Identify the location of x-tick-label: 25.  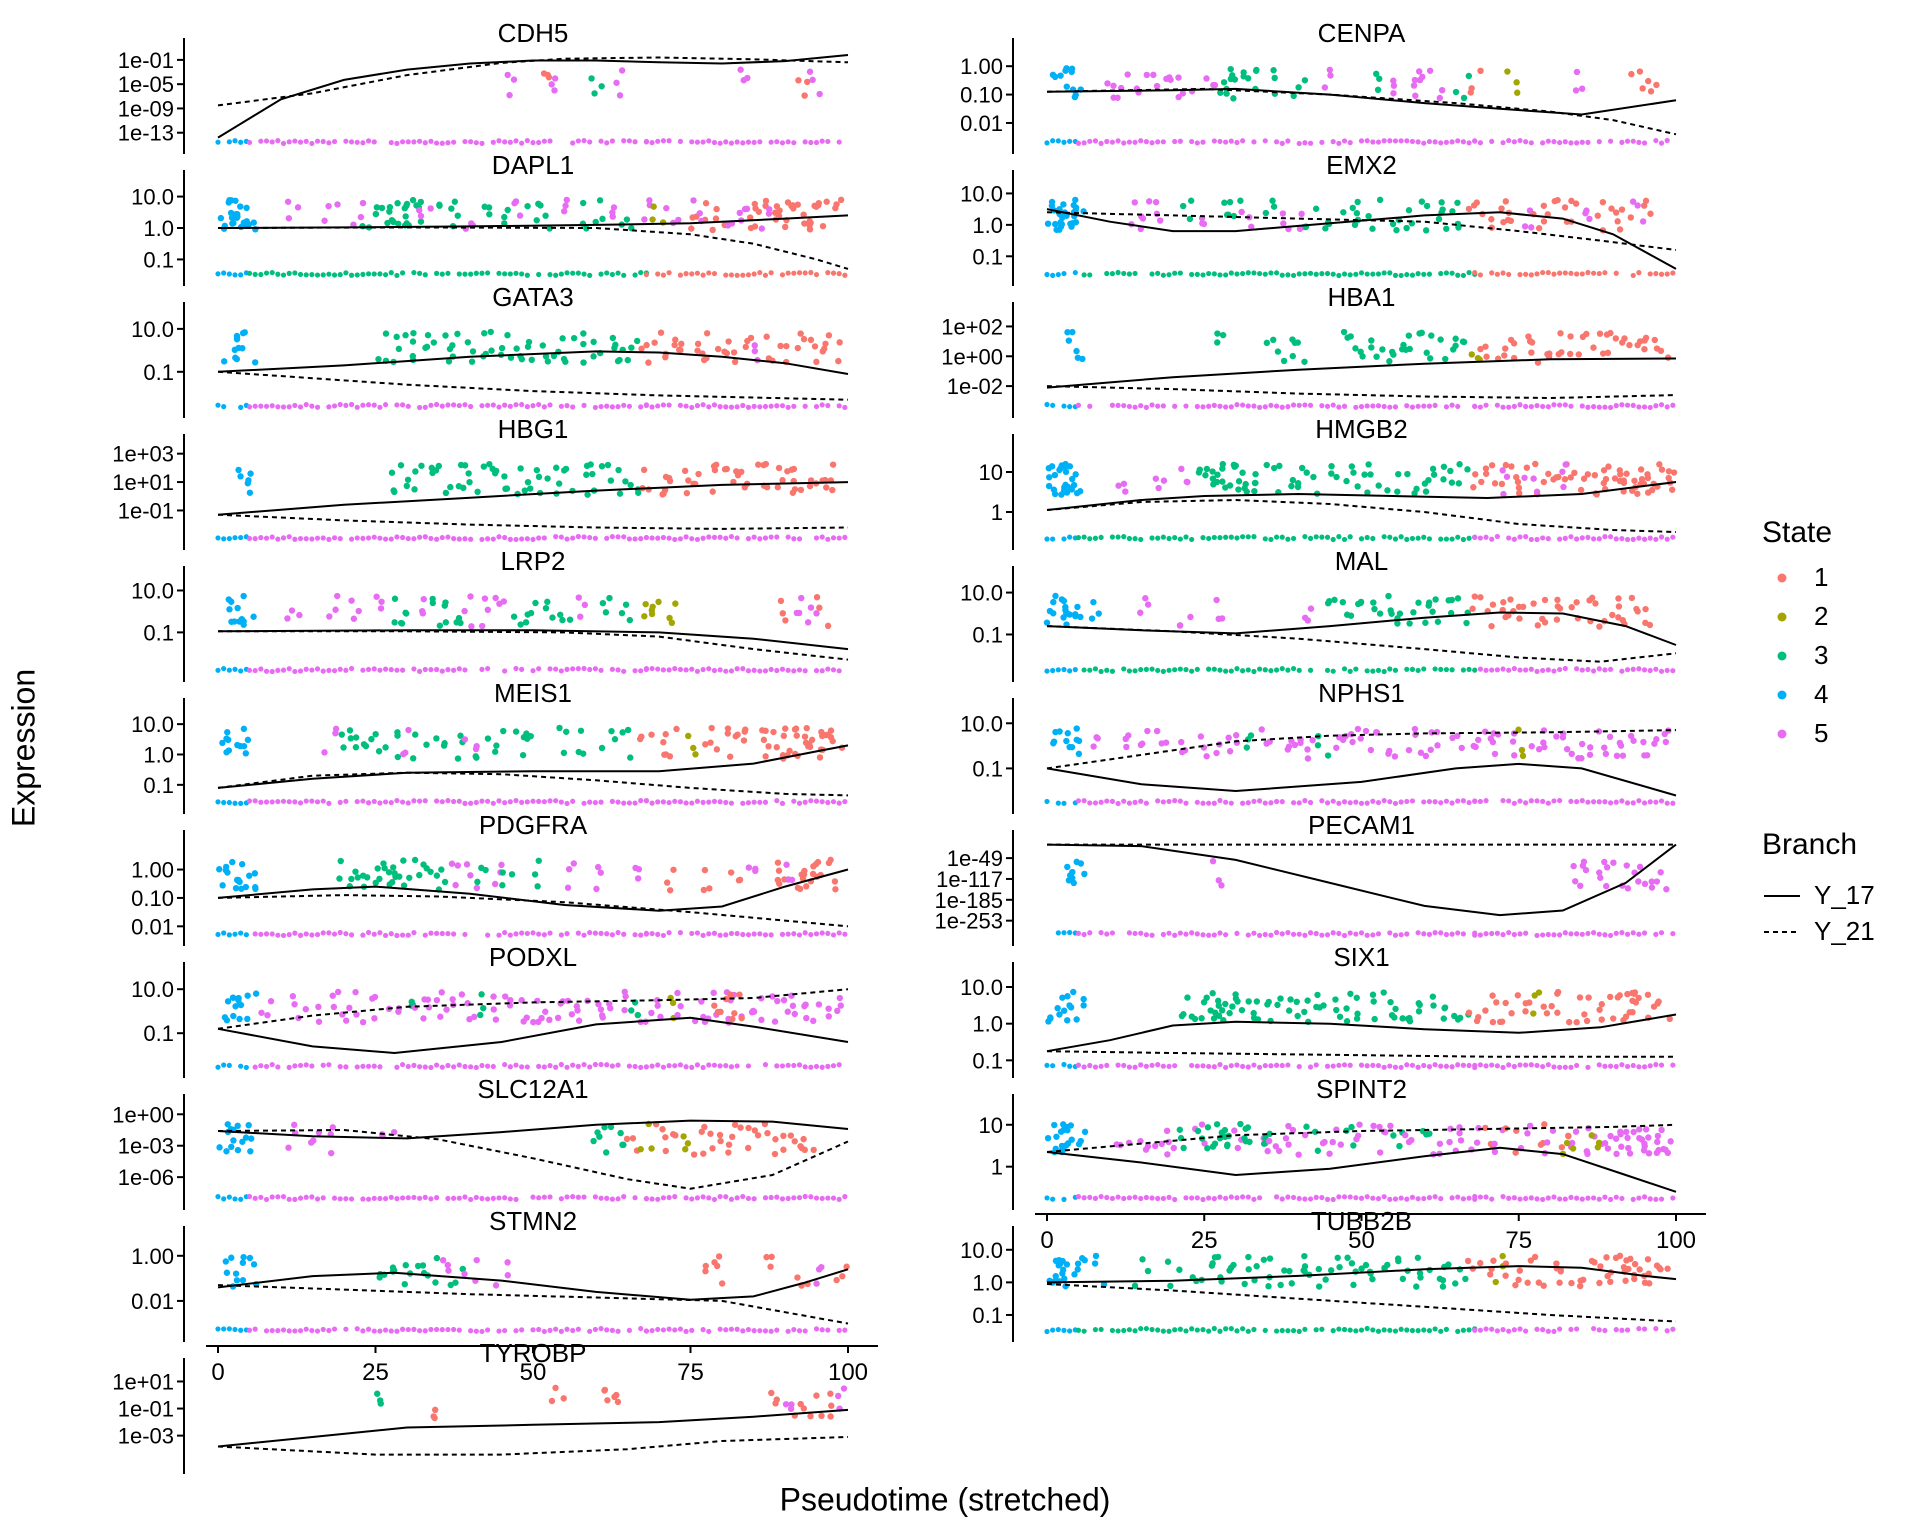
(1204, 1240).